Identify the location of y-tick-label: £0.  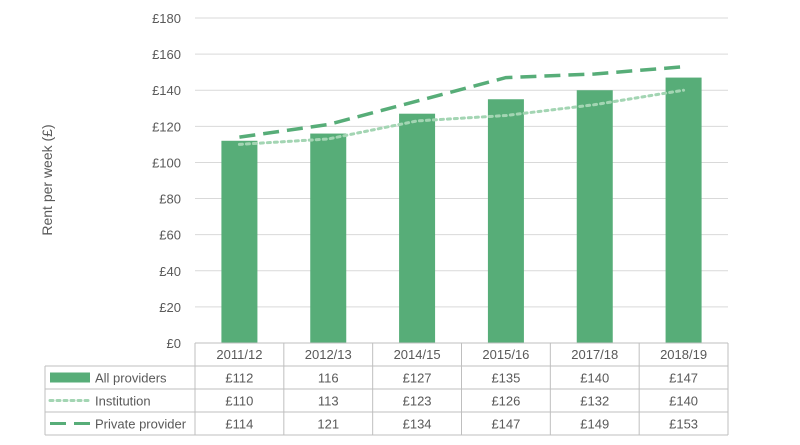
(174, 343).